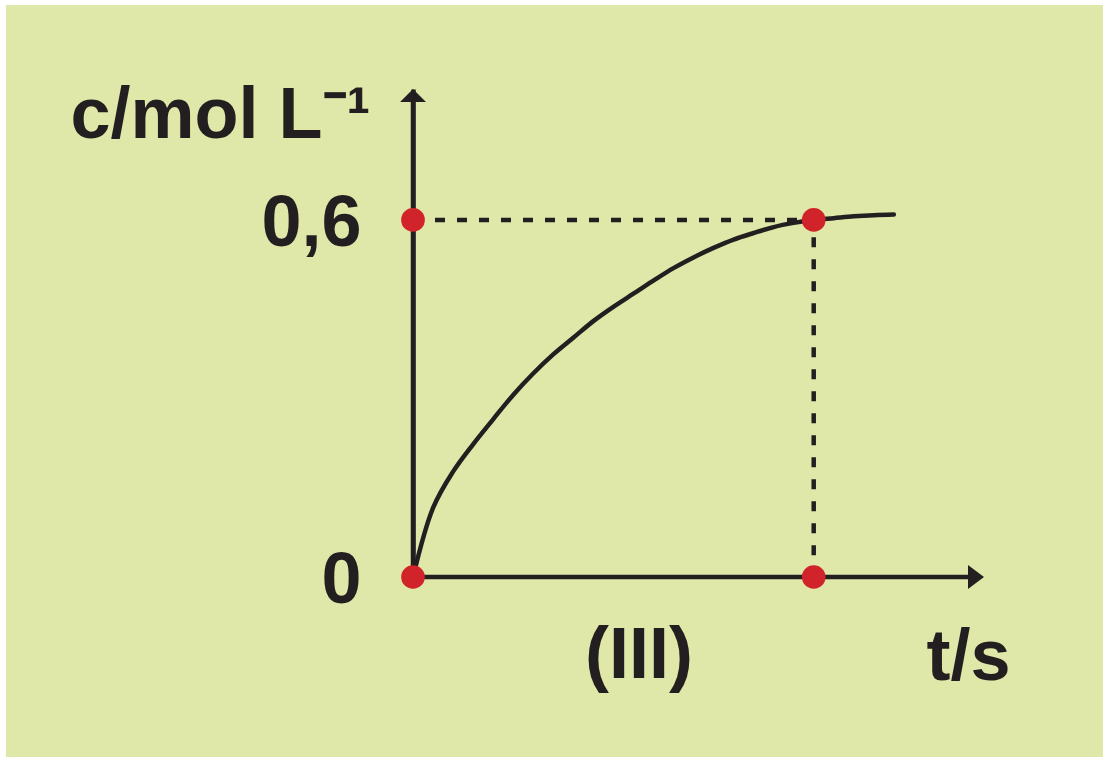 The image size is (1109, 762). I want to click on x-axis-title: t/s, so click(968, 654).